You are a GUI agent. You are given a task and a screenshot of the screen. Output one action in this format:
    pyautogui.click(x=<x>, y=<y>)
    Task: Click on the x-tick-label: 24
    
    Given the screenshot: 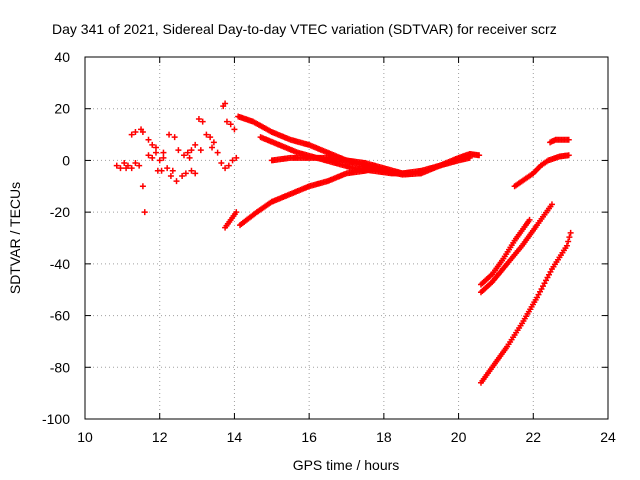 What is the action you would take?
    pyautogui.click(x=608, y=437)
    